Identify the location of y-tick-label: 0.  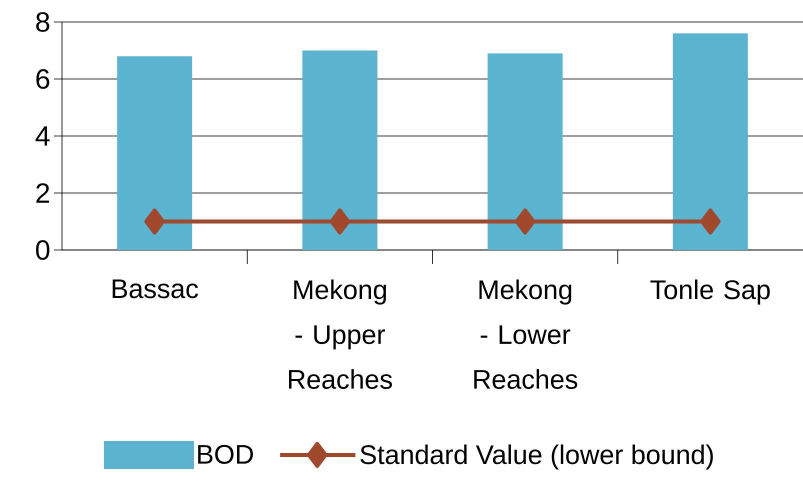
(43, 250).